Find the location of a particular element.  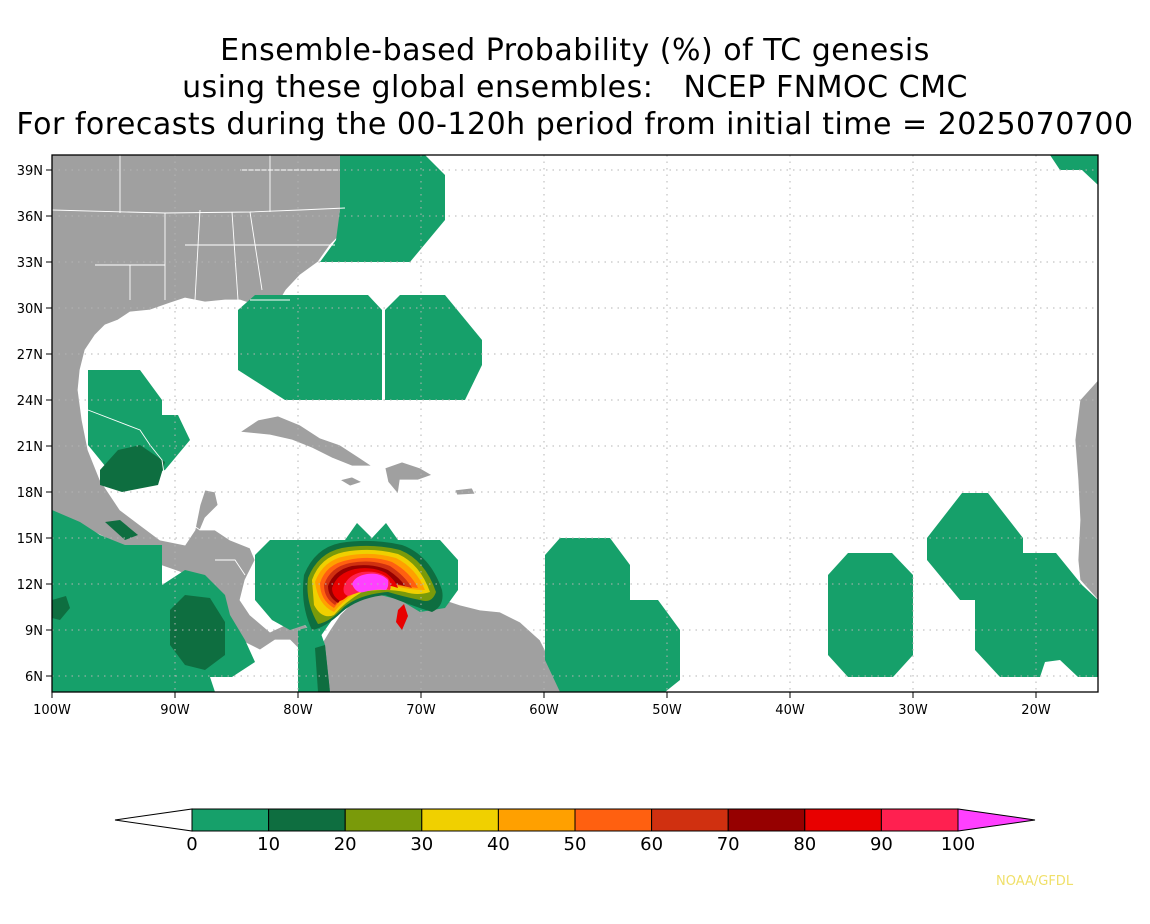

colorbar-label-60: 60 is located at coordinates (651, 844).